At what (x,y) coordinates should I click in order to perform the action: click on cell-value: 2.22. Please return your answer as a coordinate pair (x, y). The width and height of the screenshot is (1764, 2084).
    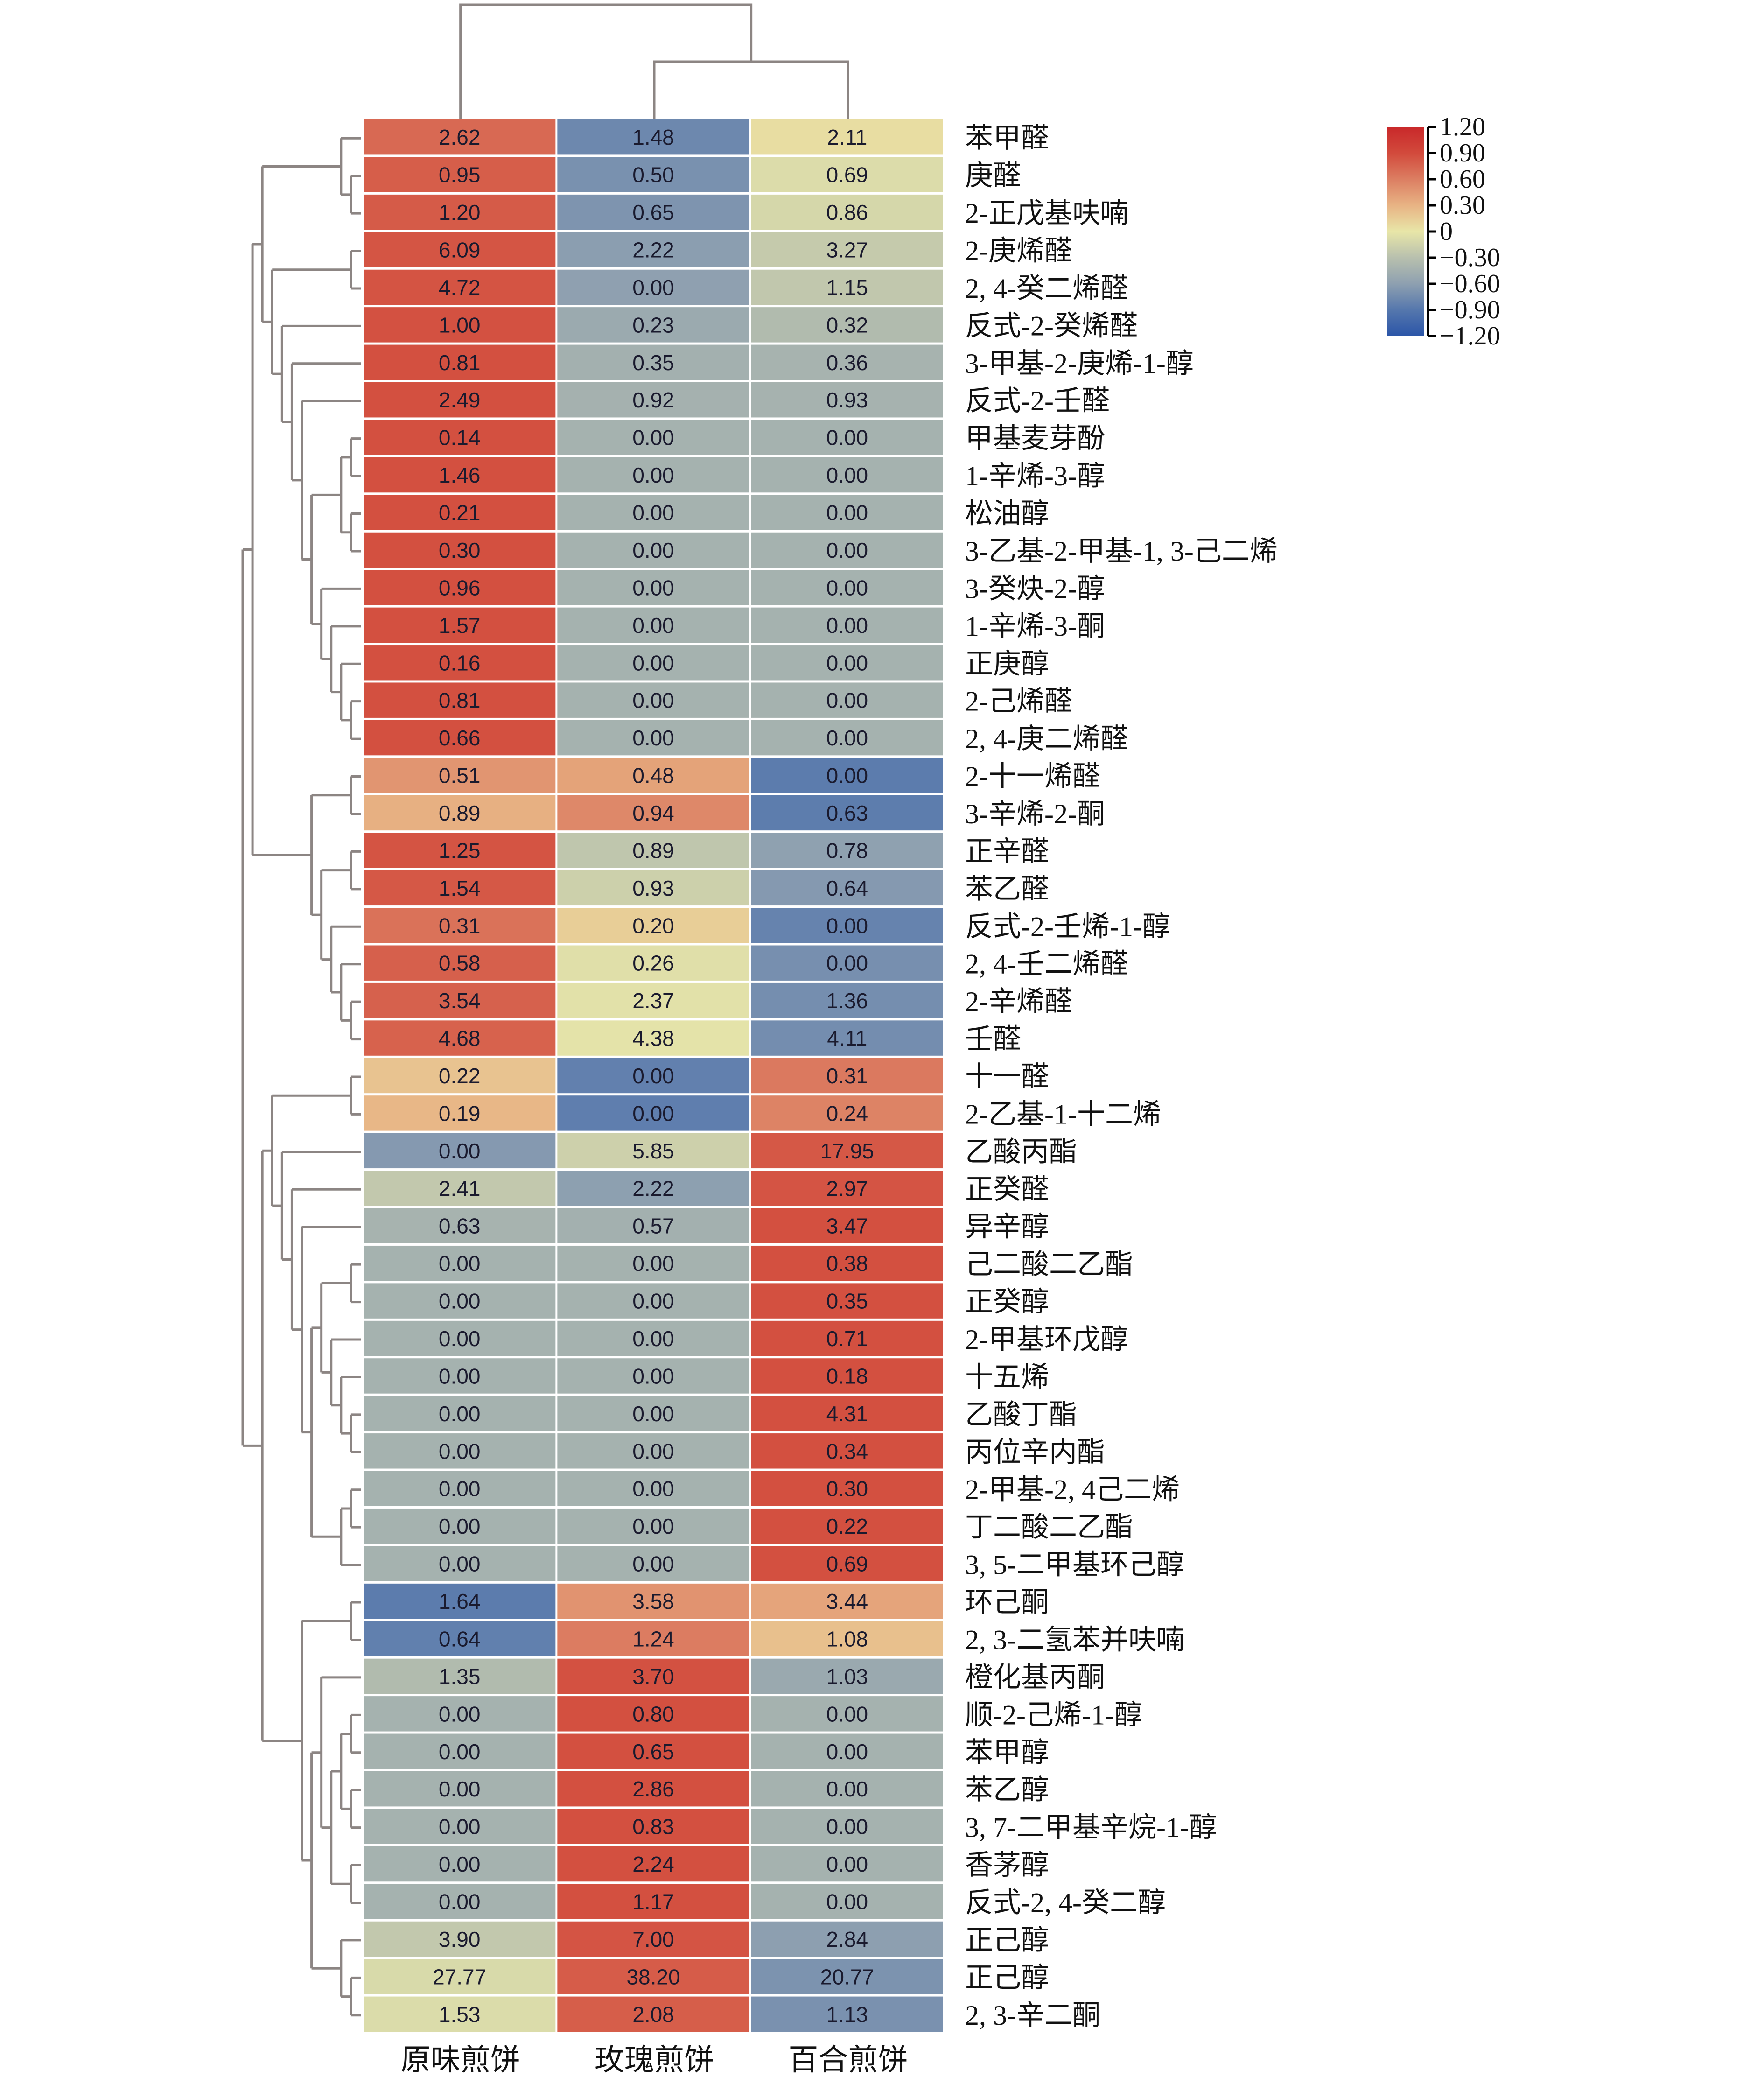
    Looking at the image, I should click on (653, 1188).